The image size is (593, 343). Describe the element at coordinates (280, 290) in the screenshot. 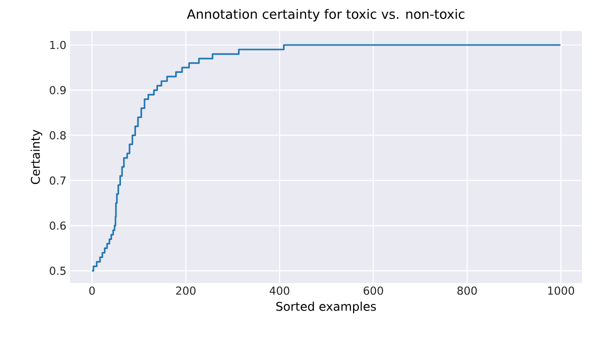

I see `x-tick-label: 400` at that location.